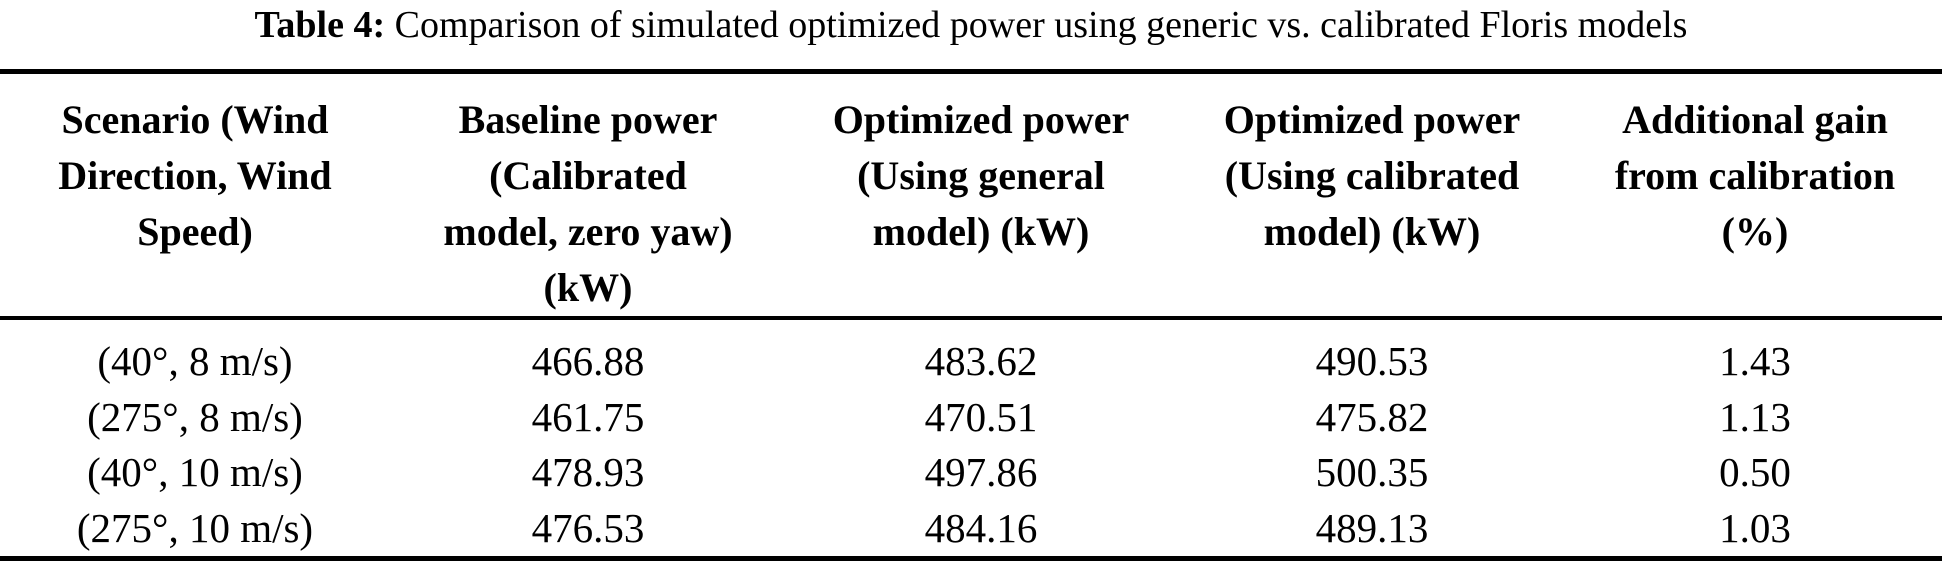  Describe the element at coordinates (1755, 204) in the screenshot. I see `header-additional-gain: Additional gain from calibration (%)` at that location.